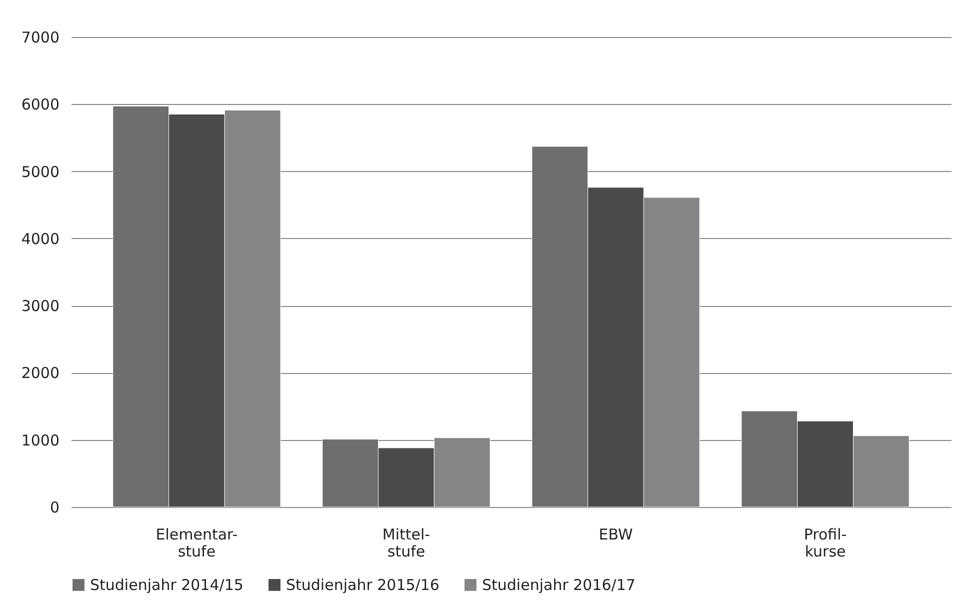  I want to click on x-tick-label: Mittel-stufe, so click(406, 543).